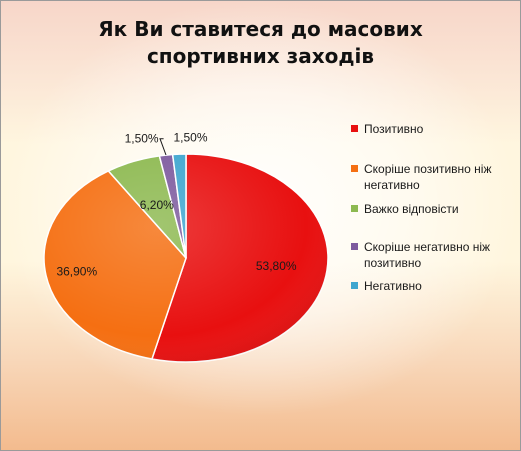 This screenshot has width=521, height=451. What do you see at coordinates (76, 272) in the screenshot?
I see `data-label-2: 36,90%` at bounding box center [76, 272].